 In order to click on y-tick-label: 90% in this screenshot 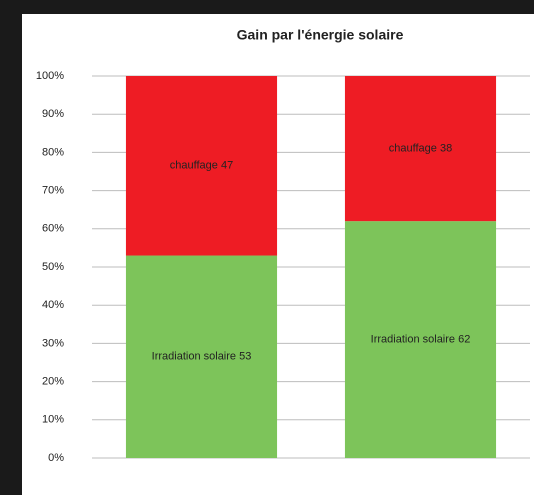, I will do `click(53, 114)`.